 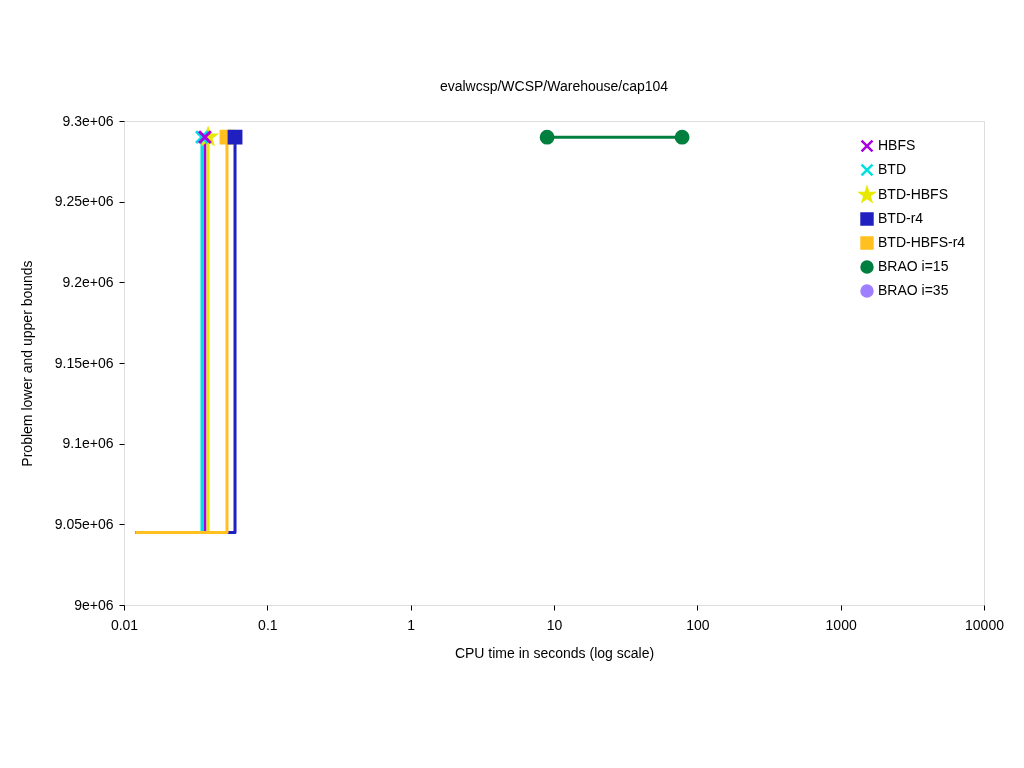 I want to click on chart-title: evalwcsp/WCSP/Warehouse/cap104, so click(x=554, y=86).